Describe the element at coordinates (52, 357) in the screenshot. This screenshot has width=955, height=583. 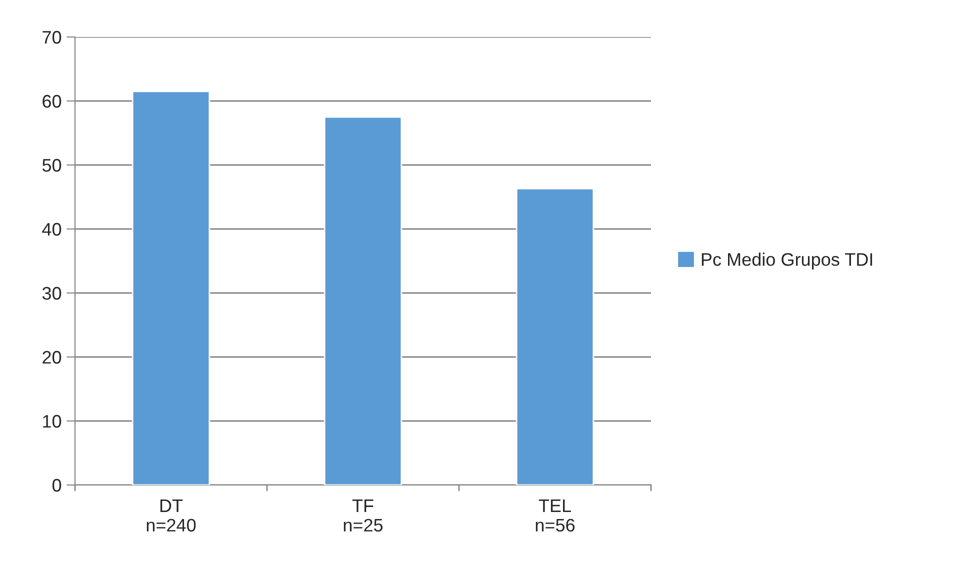
I see `y-tick-label: 20` at that location.